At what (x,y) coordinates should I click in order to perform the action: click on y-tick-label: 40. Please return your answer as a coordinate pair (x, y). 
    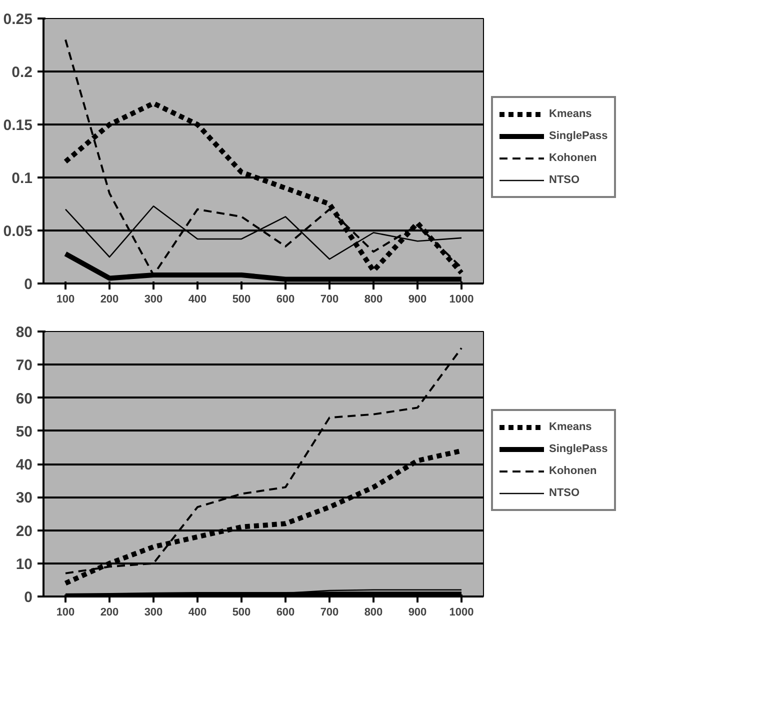
    Looking at the image, I should click on (24, 465).